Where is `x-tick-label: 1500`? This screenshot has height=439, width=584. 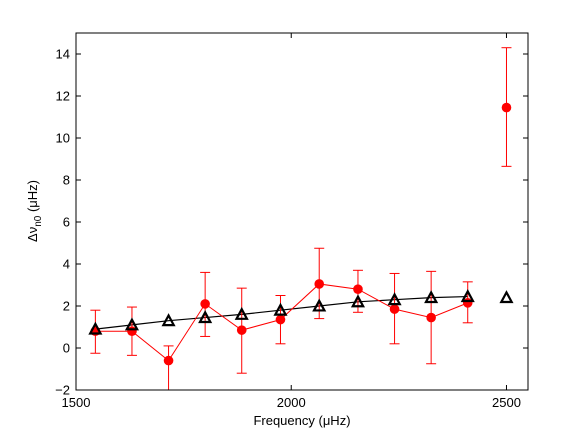
x-tick-label: 1500 is located at coordinates (76, 402).